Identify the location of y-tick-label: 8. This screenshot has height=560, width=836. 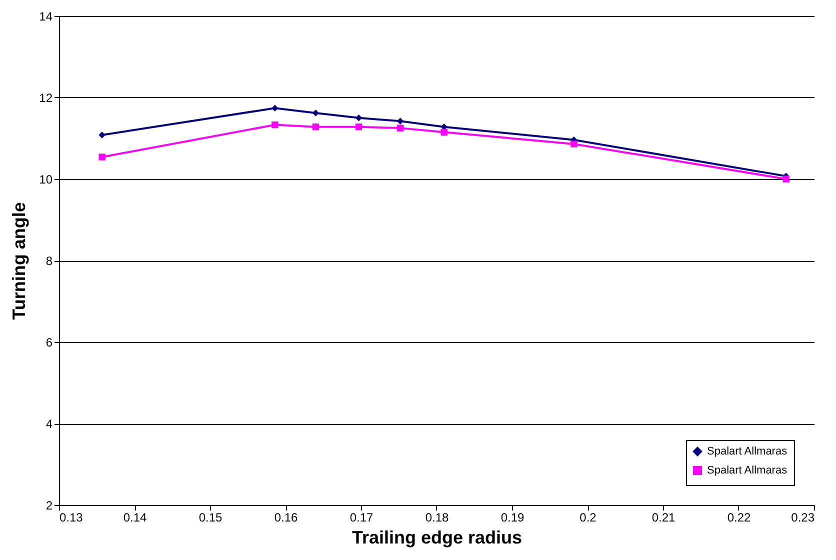
(49, 261).